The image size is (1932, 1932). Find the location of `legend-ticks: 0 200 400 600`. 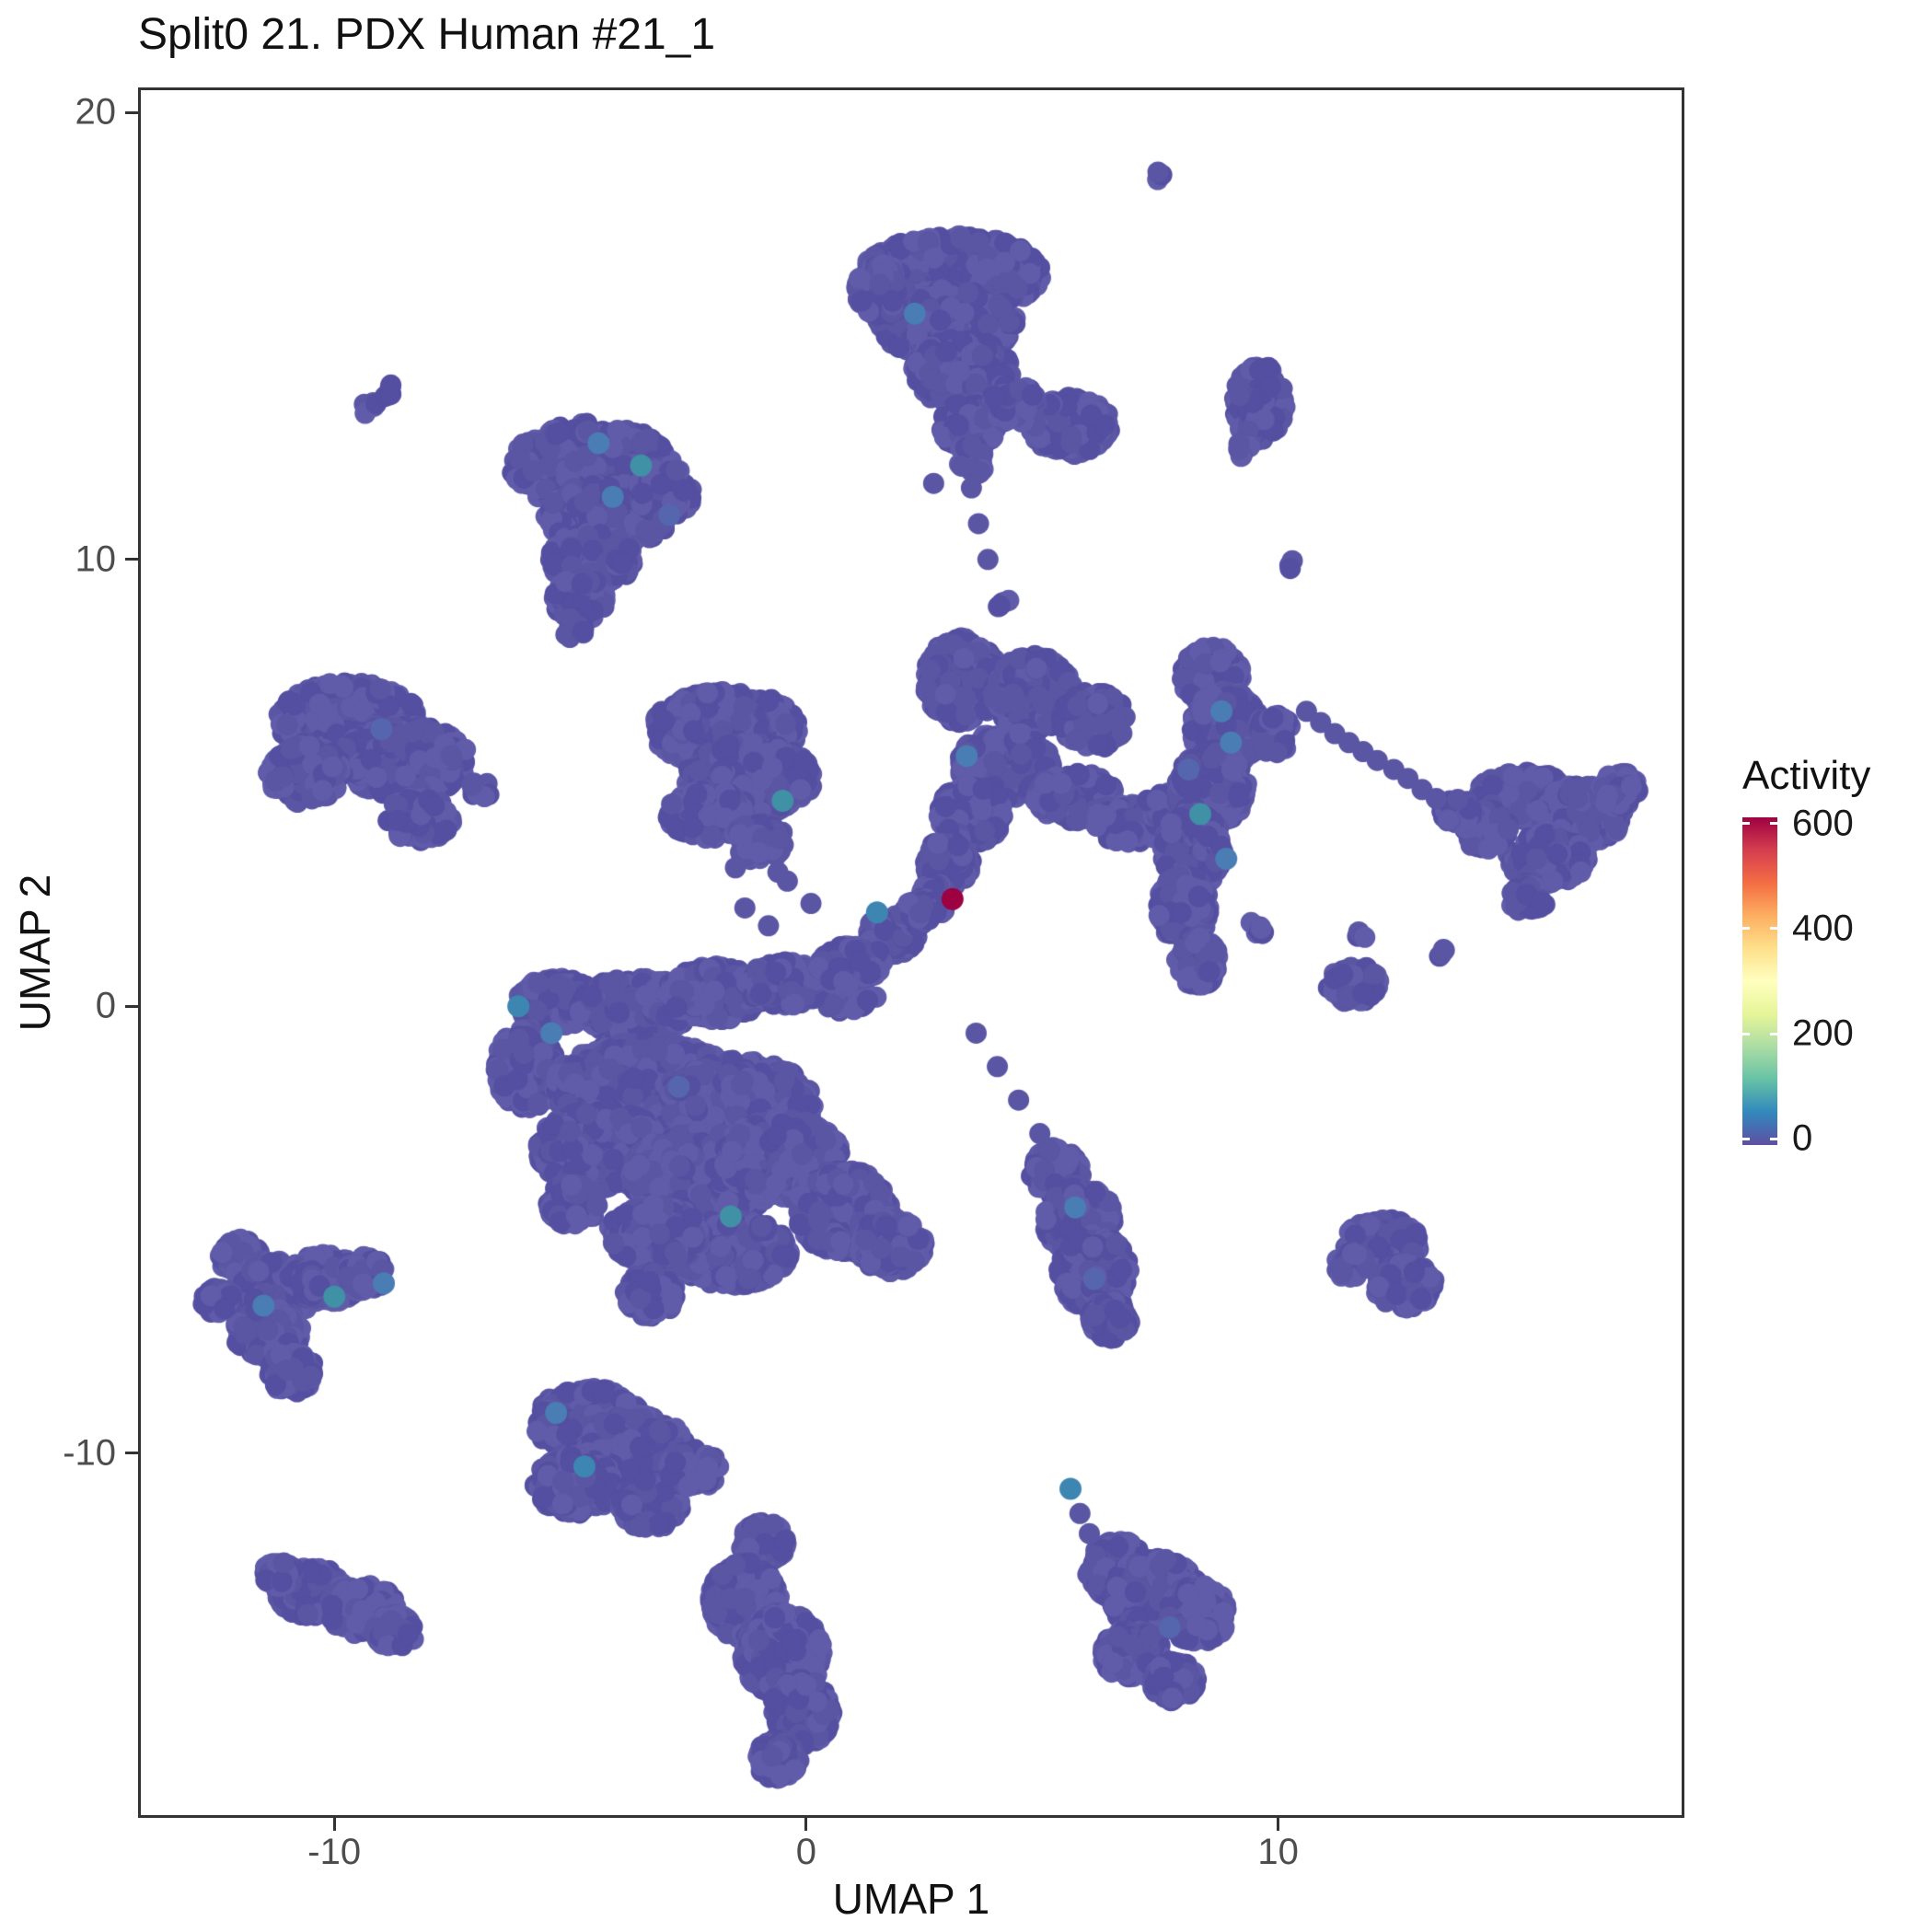

legend-ticks: 0 200 400 600 is located at coordinates (1798, 981).